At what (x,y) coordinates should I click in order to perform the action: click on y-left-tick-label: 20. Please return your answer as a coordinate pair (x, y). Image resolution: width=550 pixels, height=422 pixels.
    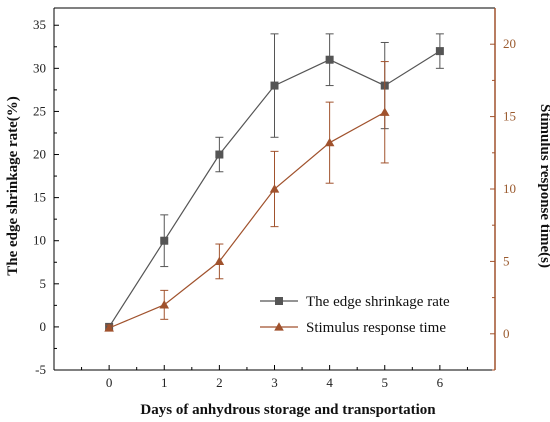
    Looking at the image, I should click on (39, 154).